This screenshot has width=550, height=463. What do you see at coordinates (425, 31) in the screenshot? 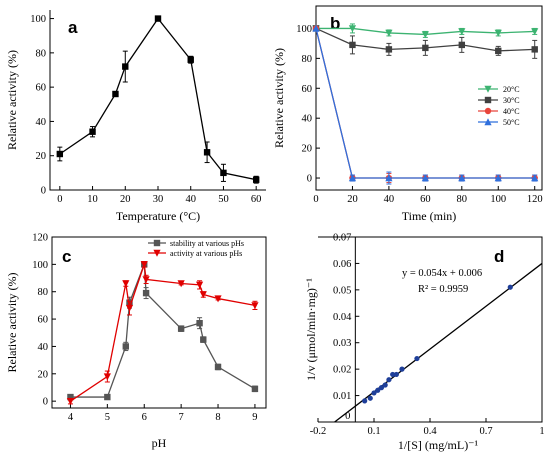
I see `series-20-c` at bounding box center [425, 31].